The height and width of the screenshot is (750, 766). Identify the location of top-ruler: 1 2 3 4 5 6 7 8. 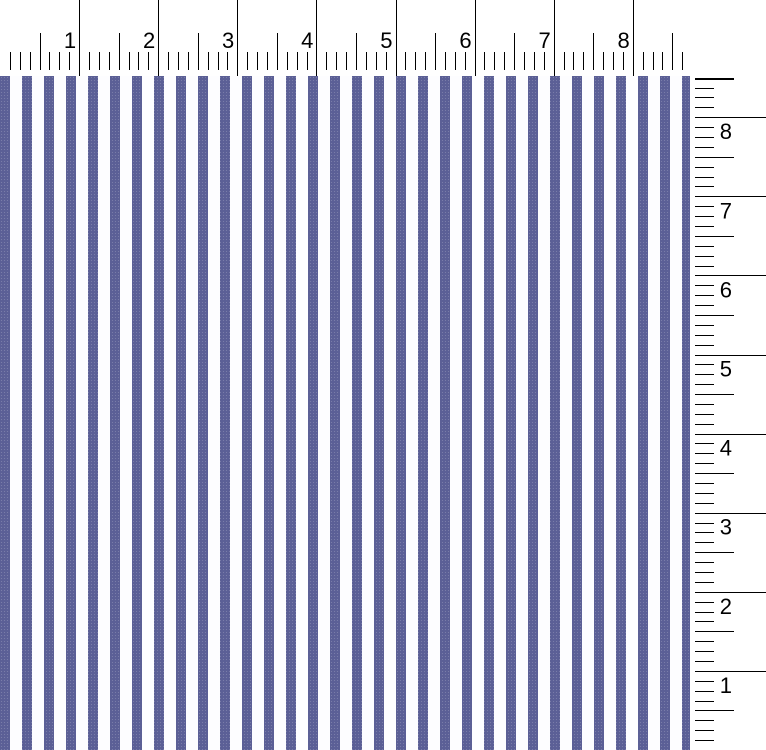
(346, 38).